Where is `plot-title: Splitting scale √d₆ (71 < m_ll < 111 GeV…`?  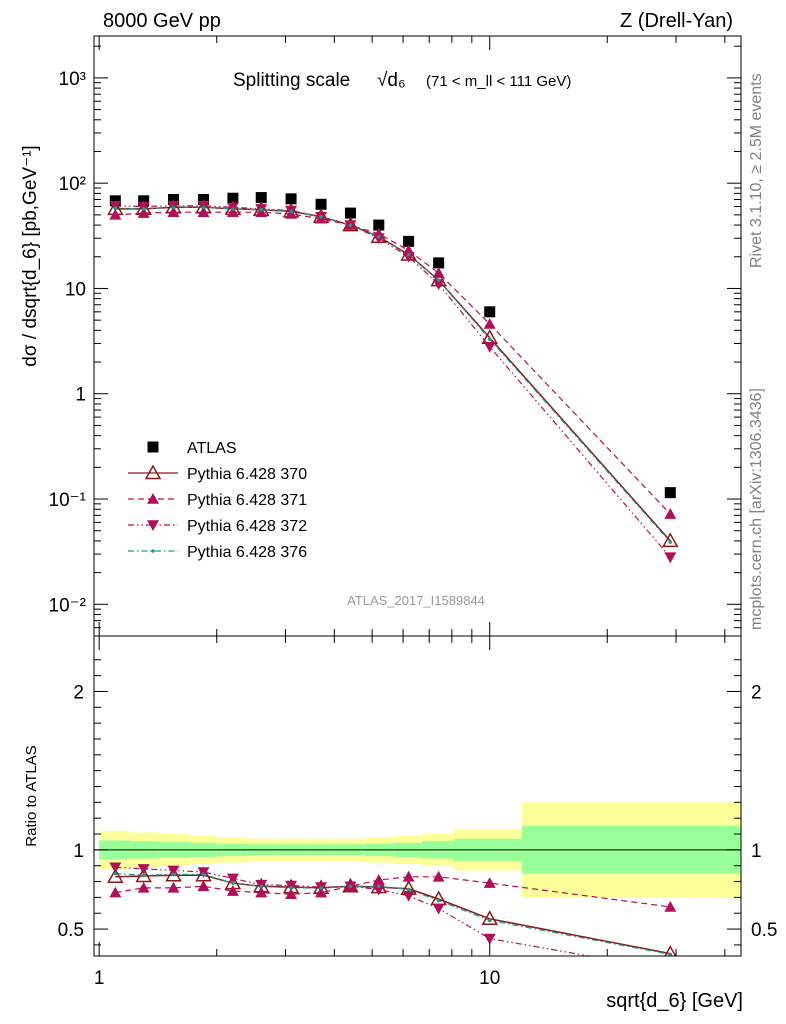
plot-title: Splitting scale √d₆ (71 < m_ll < 111 GeV… is located at coordinates (402, 80).